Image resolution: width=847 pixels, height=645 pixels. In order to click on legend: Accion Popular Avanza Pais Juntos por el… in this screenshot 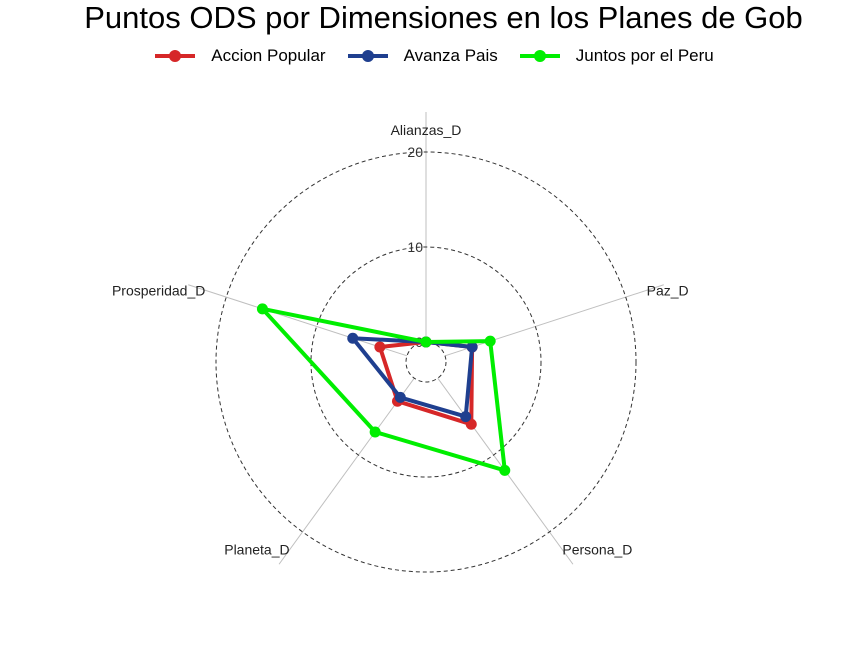, I will do `click(423, 56)`.